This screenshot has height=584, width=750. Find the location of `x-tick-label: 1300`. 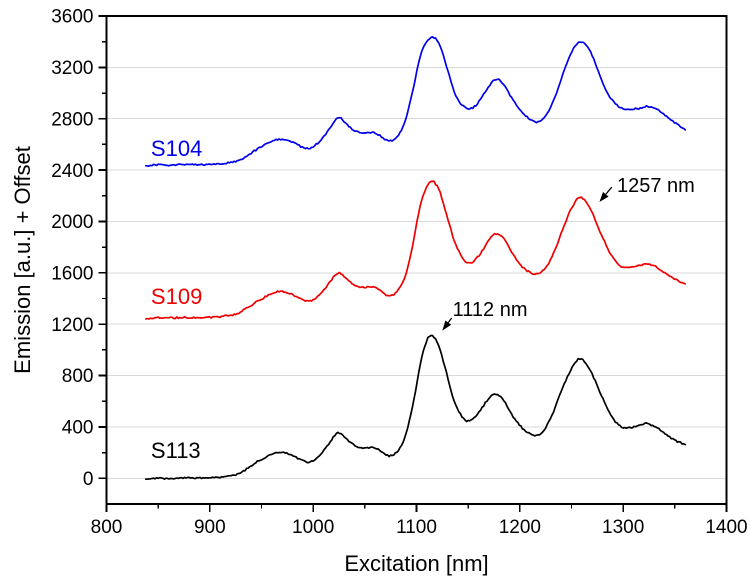

x-tick-label: 1300 is located at coordinates (623, 527).